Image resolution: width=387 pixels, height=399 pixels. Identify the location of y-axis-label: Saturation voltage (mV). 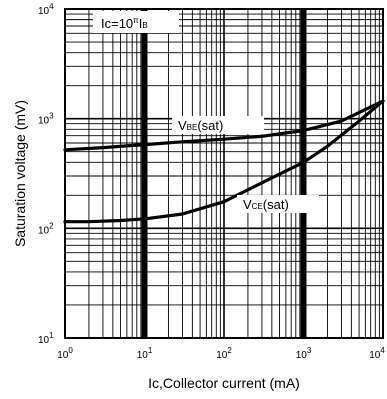
(20, 173).